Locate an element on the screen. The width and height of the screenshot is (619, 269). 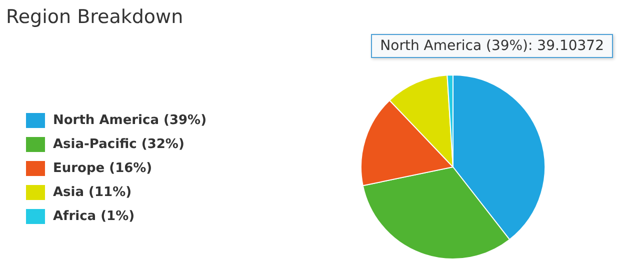
chart-title: Region Breakdown is located at coordinates (95, 17).